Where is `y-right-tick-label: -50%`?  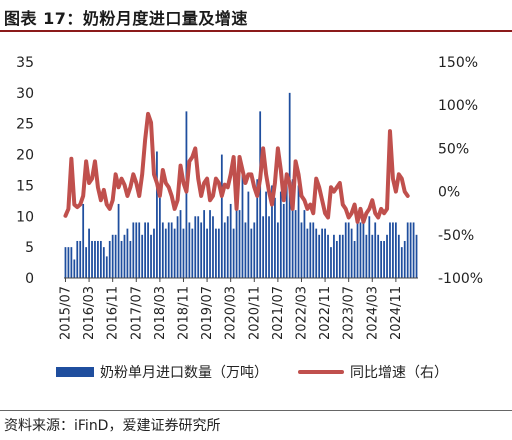
y-right-tick-label: -50% is located at coordinates (456, 236).